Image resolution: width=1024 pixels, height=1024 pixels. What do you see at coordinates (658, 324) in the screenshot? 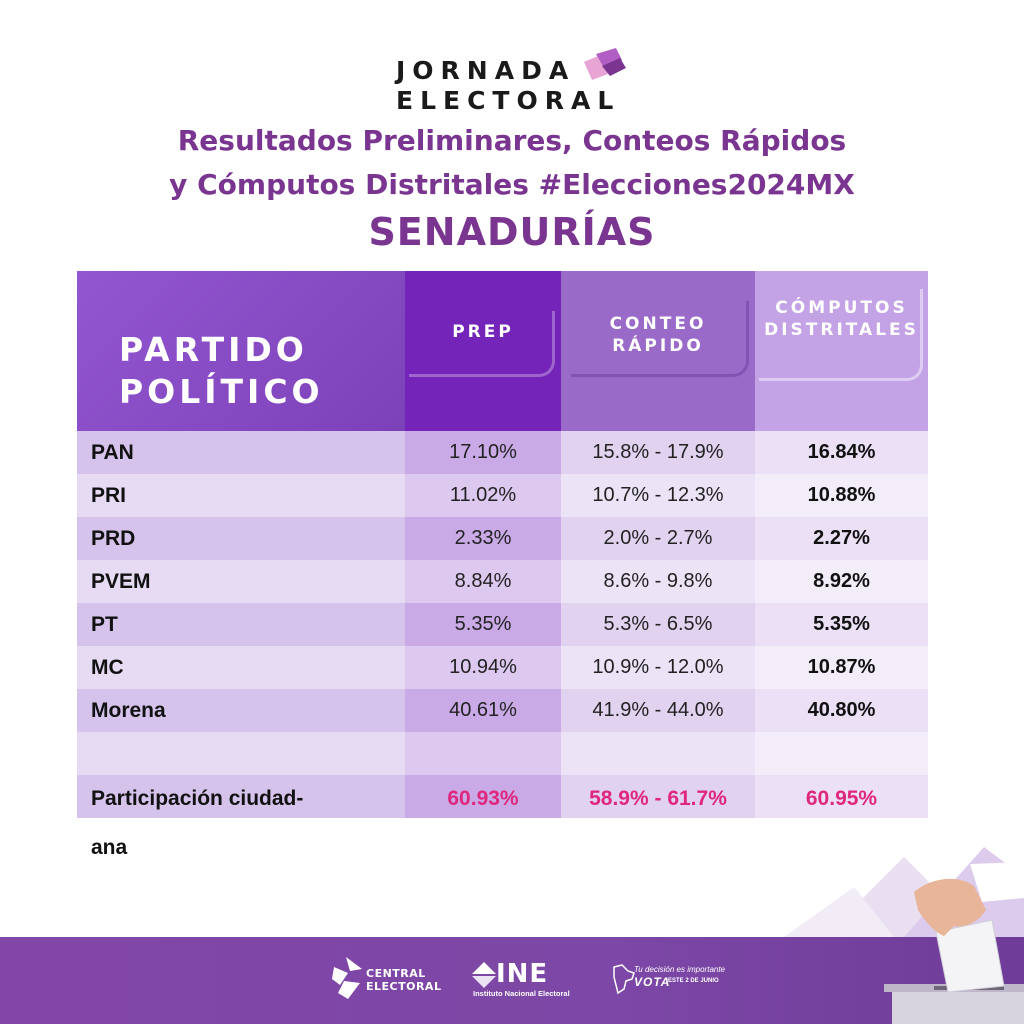
I see `header-conteo-line1: CONTEO` at bounding box center [658, 324].